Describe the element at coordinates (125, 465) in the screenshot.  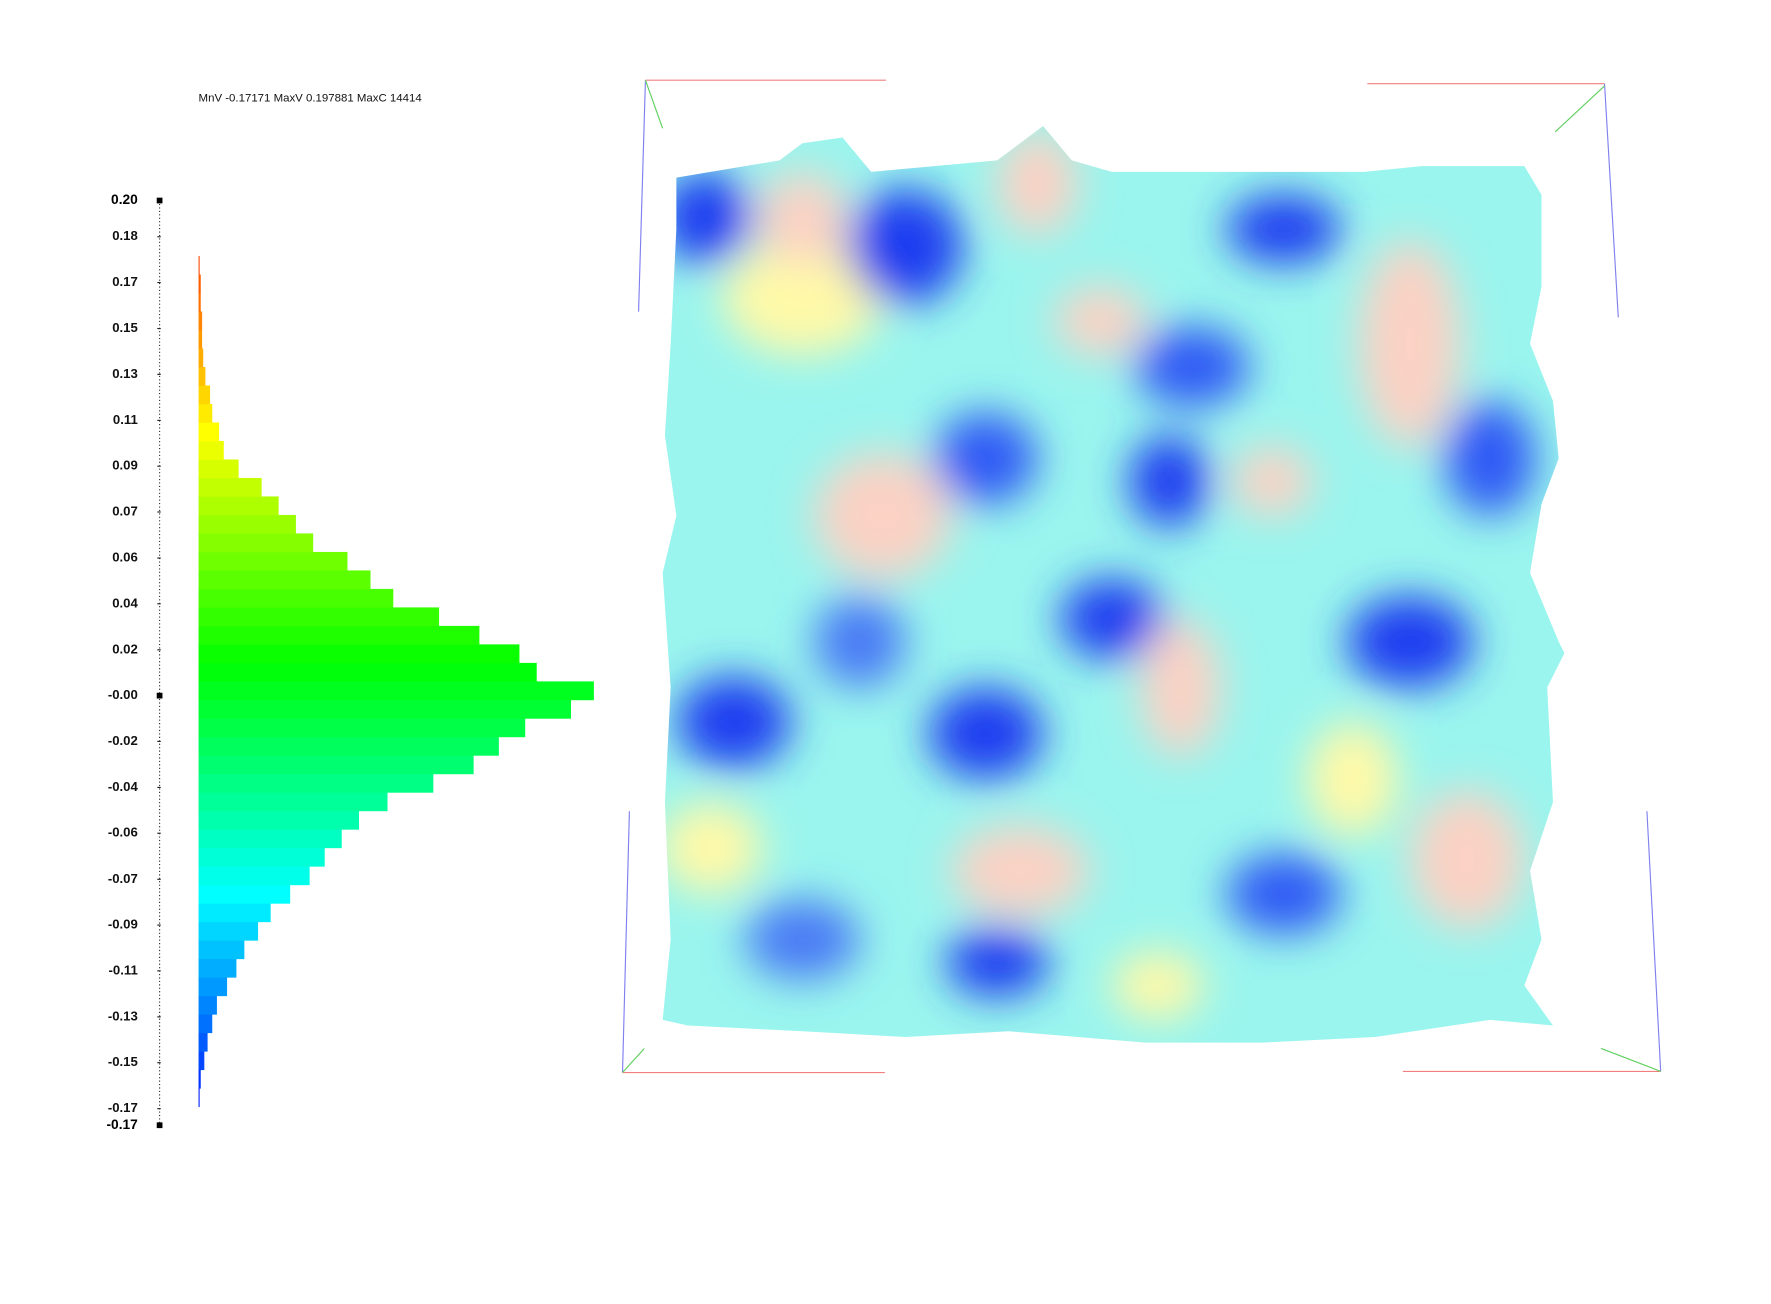
I see `y-tick-label: 0.09` at that location.